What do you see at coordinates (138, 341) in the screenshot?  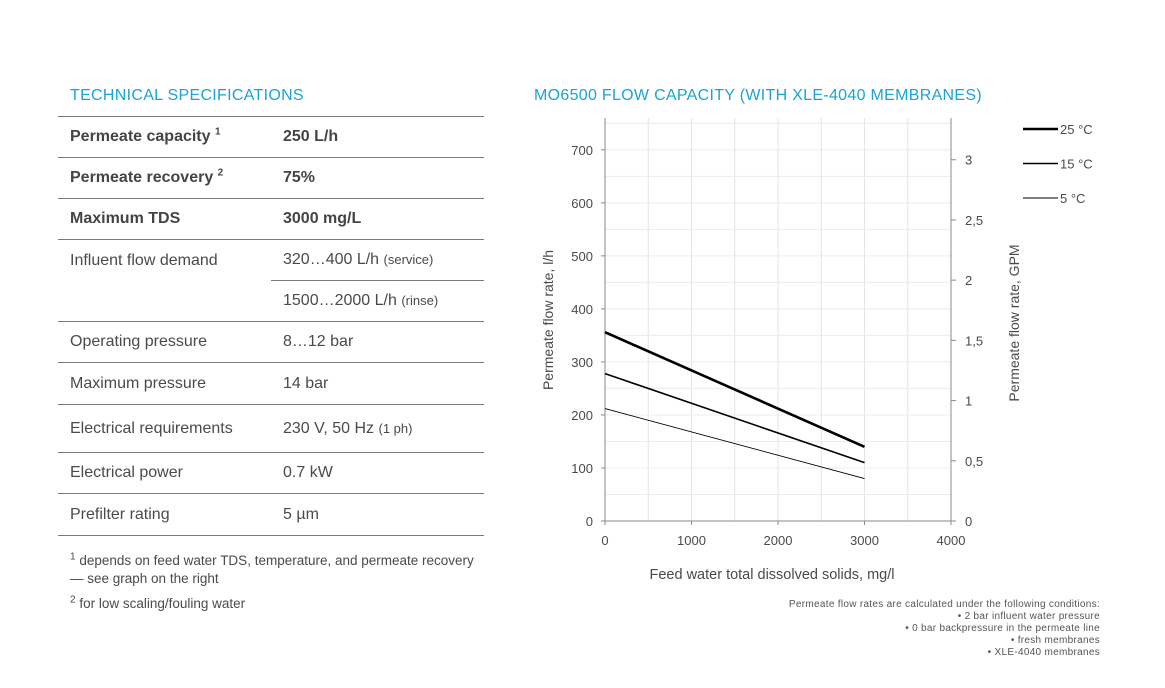 I see `spec-label: Operating pressure` at bounding box center [138, 341].